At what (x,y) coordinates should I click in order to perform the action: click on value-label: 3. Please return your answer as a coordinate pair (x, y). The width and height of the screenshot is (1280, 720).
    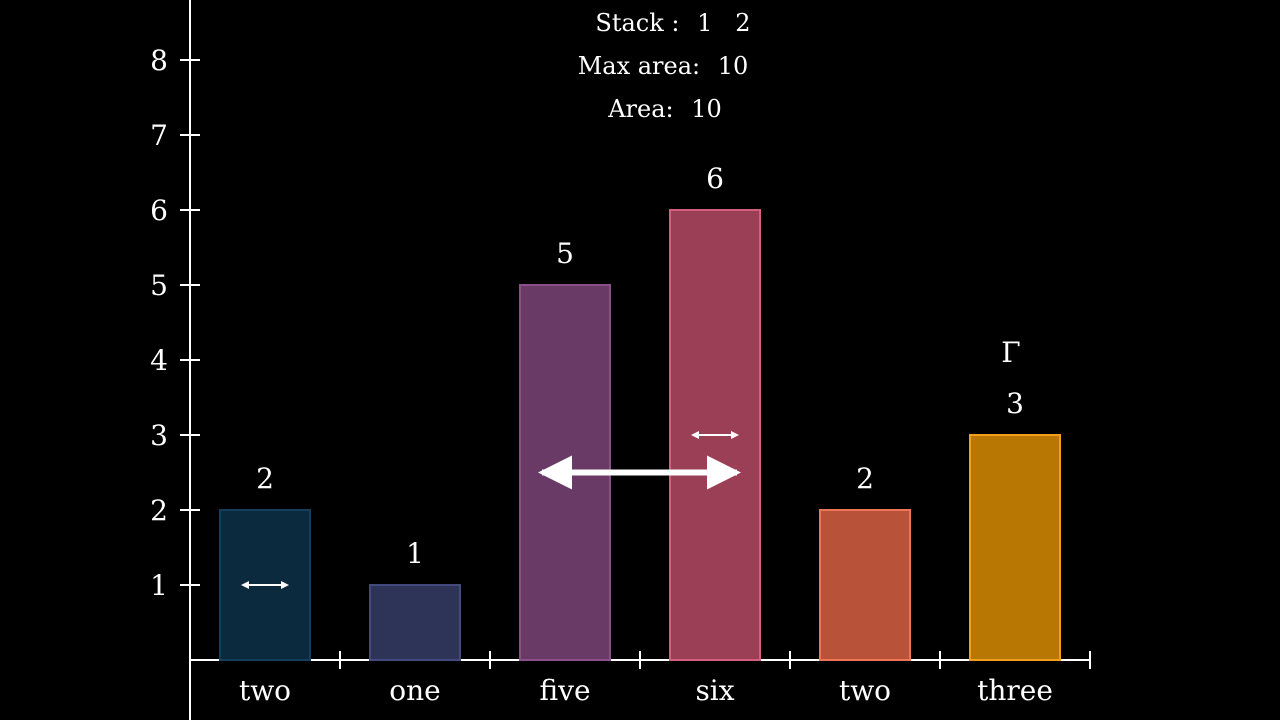
    Looking at the image, I should click on (1015, 403).